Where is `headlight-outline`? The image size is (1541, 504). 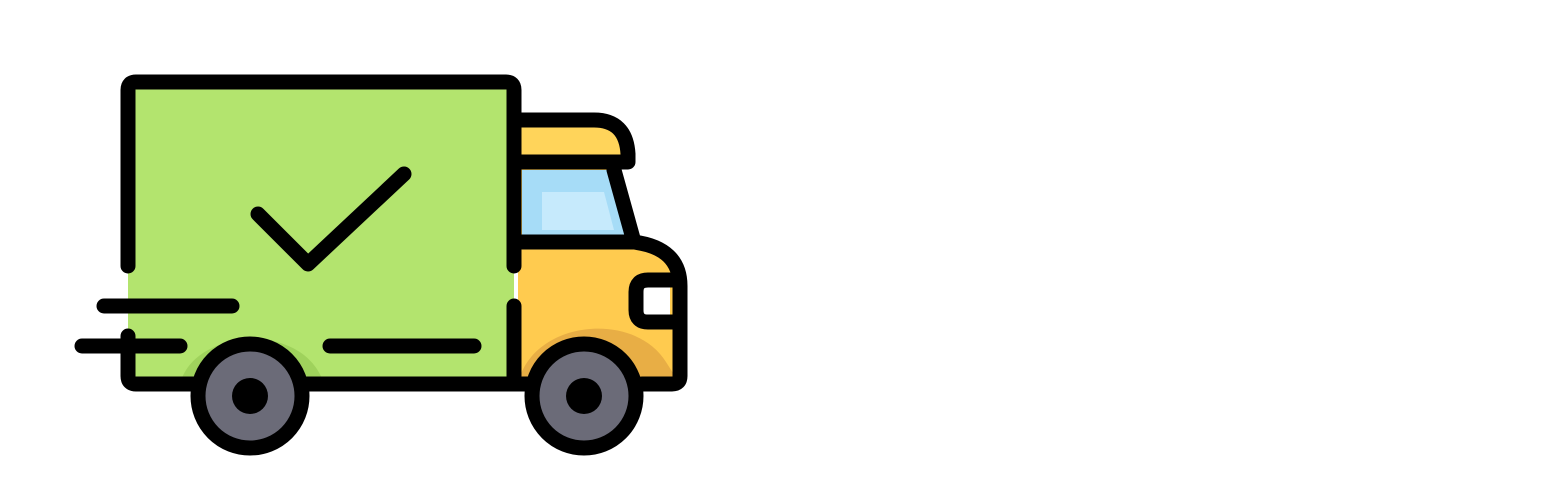
headlight-outline is located at coordinates (657, 301).